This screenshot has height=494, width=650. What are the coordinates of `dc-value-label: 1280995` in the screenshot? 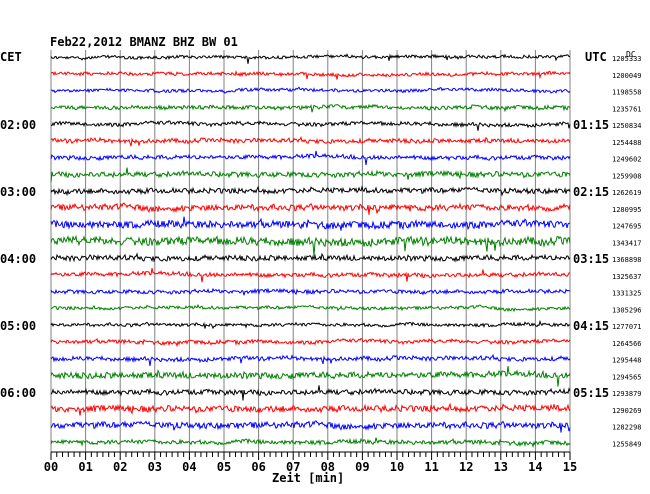 It's located at (627, 210).